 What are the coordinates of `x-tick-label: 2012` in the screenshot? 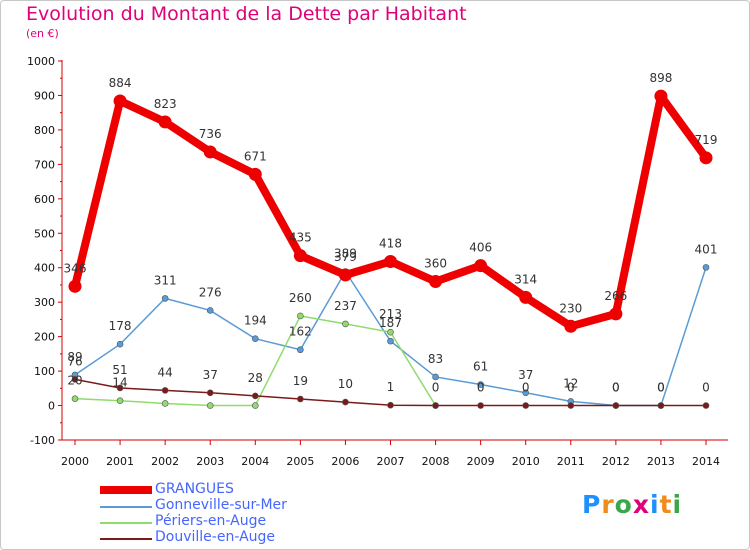 It's located at (616, 461).